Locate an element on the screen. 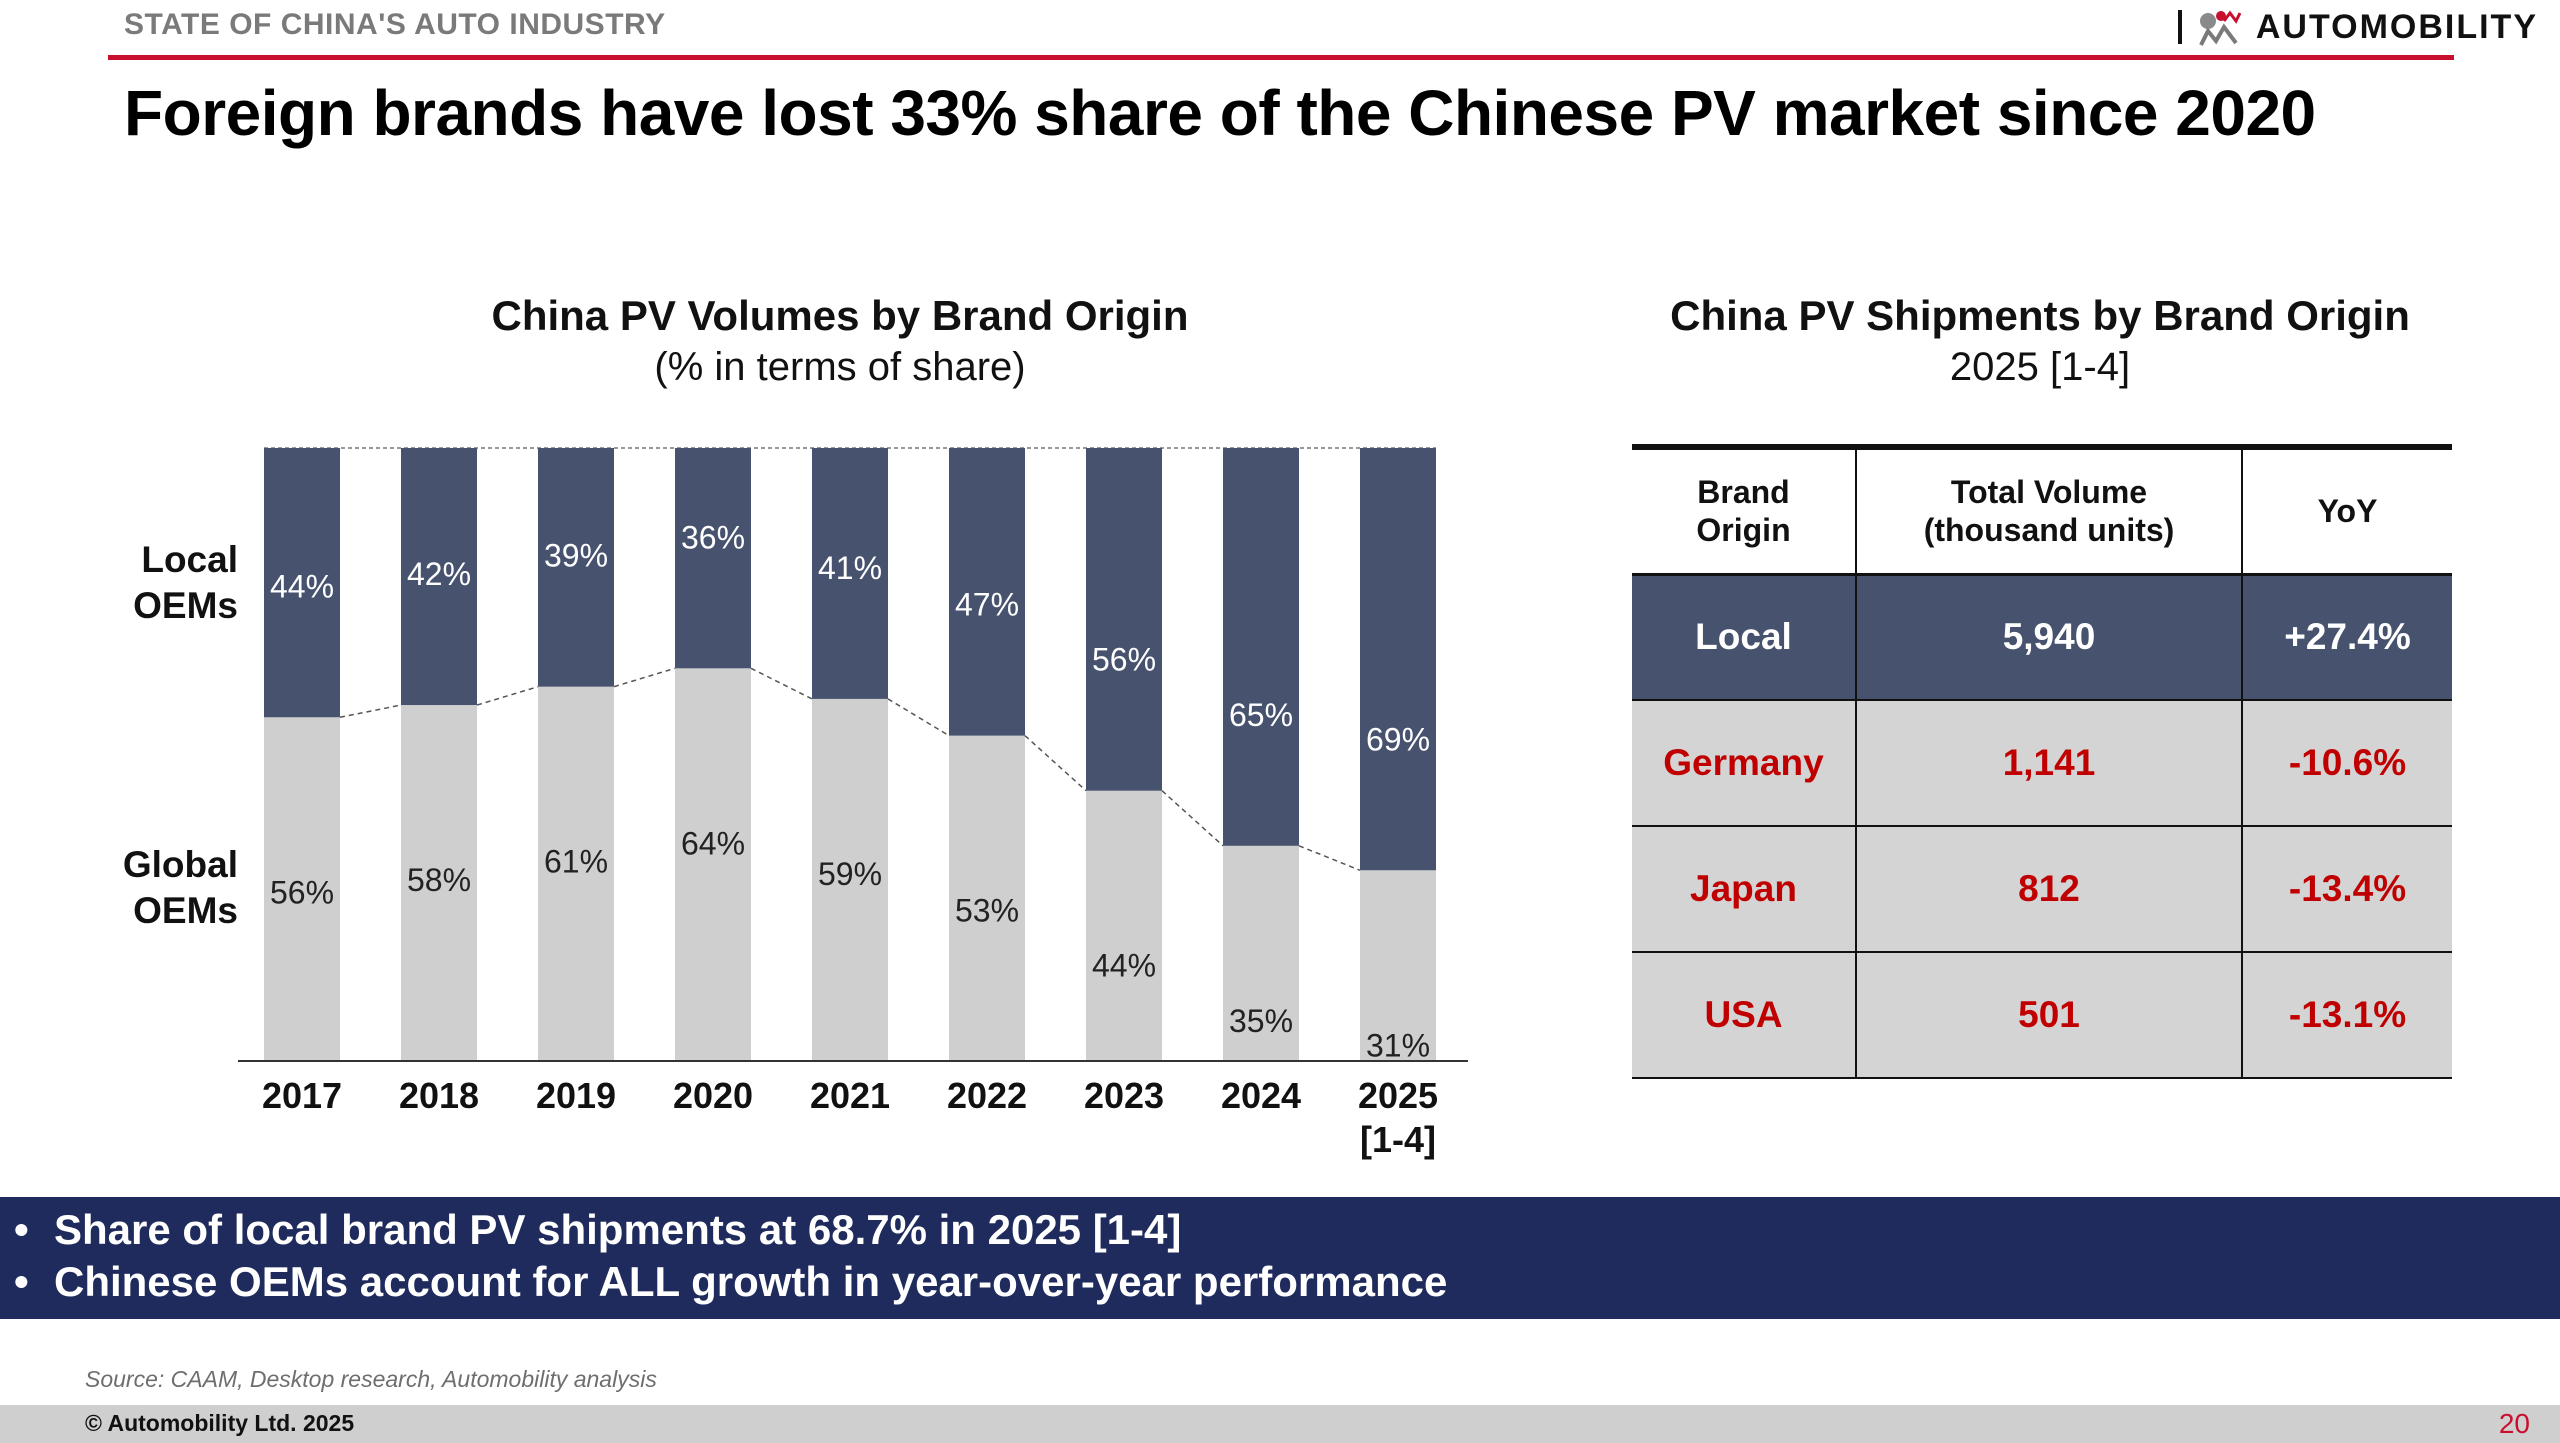  data-label-global: 53% is located at coordinates (987, 911).